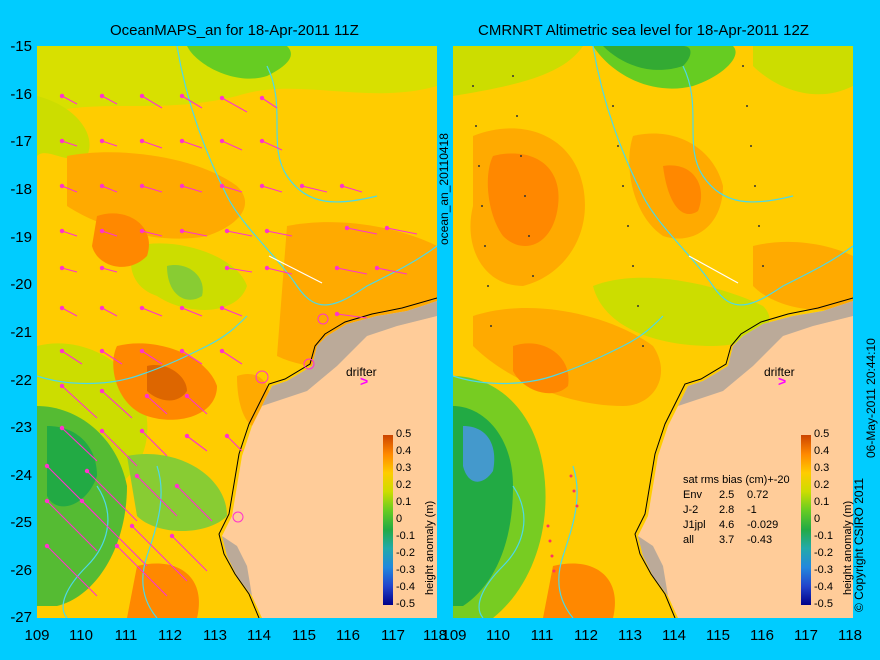 The width and height of the screenshot is (880, 660). I want to click on y-tick-label: -19, so click(21, 237).